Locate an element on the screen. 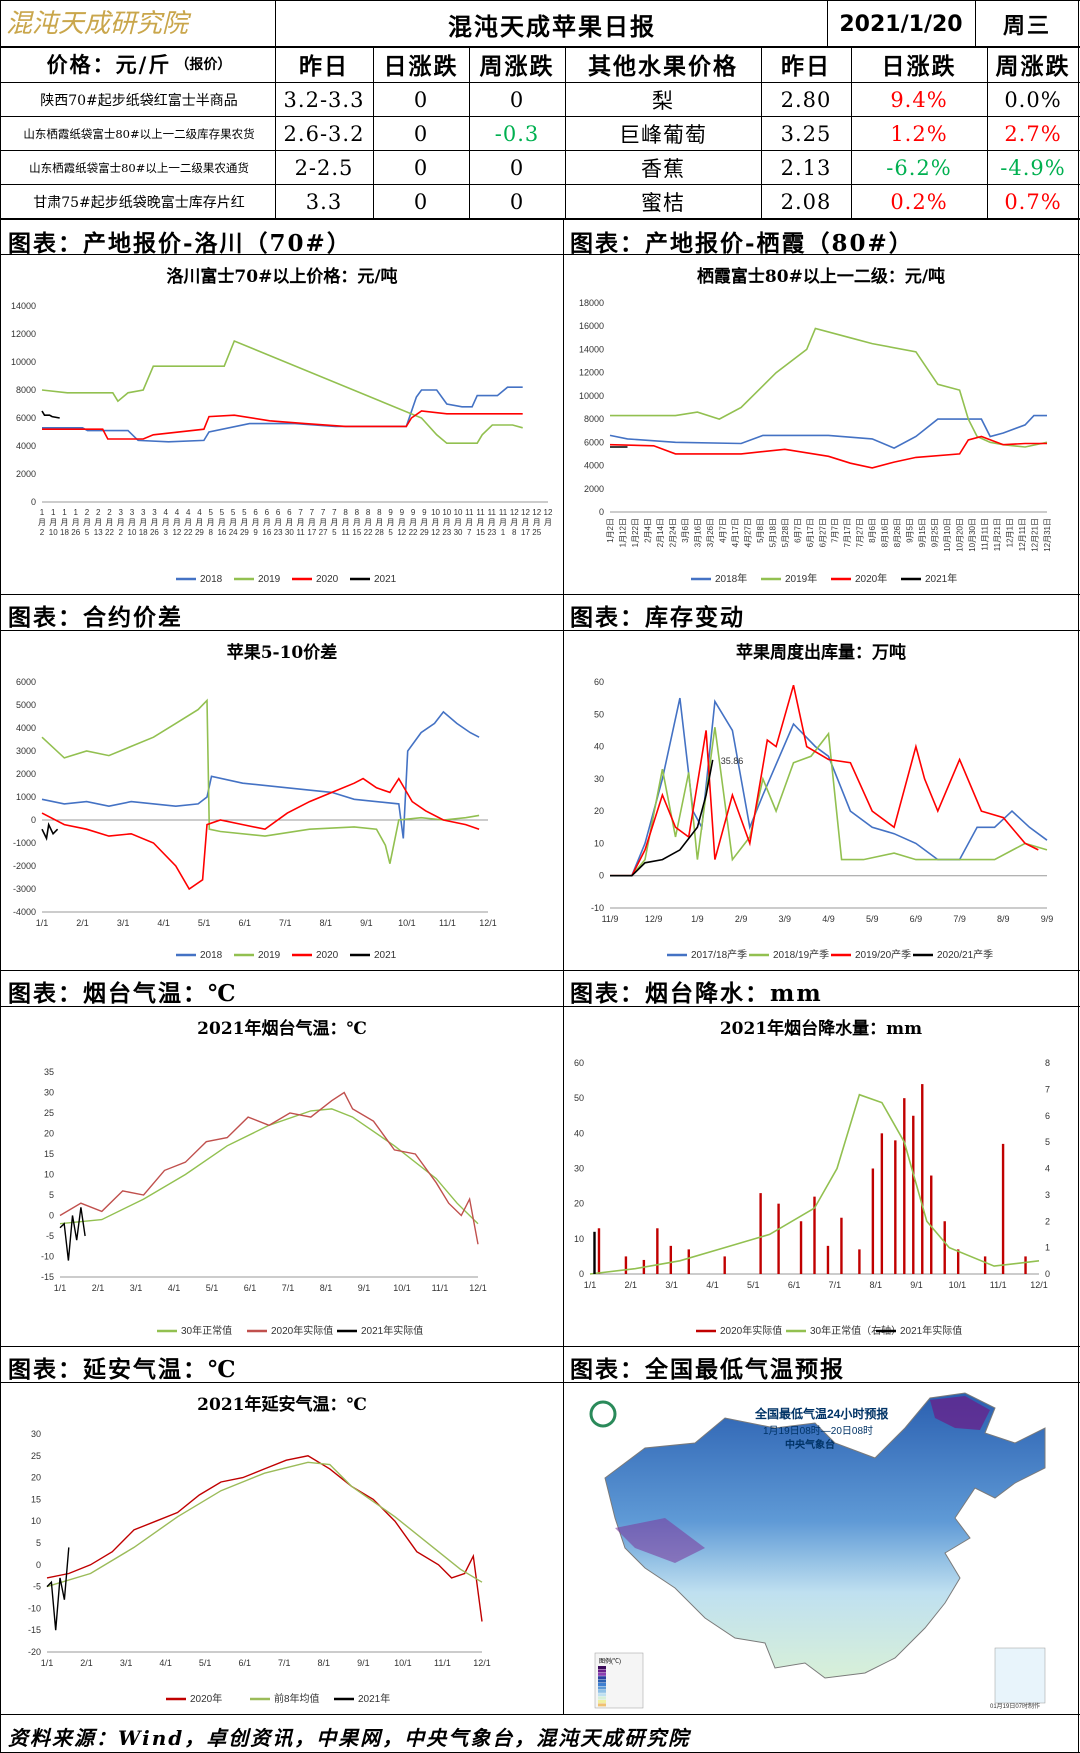  x-tick-day: 17 is located at coordinates (525, 532).